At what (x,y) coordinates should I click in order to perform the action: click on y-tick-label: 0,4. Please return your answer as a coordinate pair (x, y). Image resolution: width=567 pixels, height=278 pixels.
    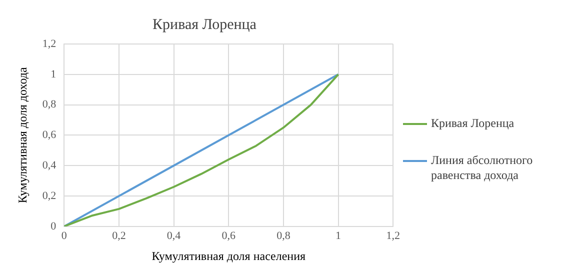
    Looking at the image, I should click on (49, 165).